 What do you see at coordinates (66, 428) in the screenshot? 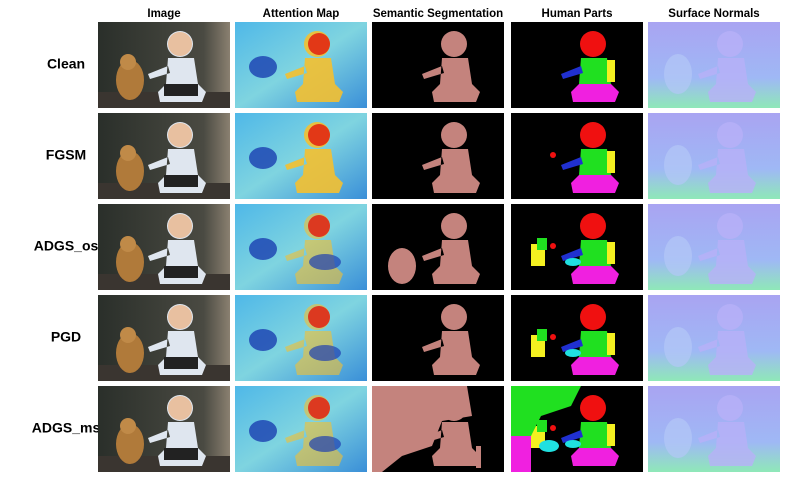
I see `row-label: ADGS_ms` at bounding box center [66, 428].